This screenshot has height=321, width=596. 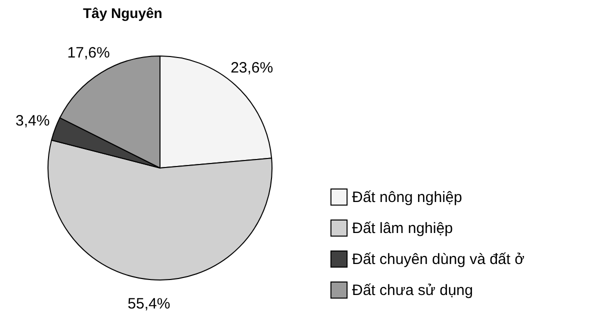 I want to click on data-label: 55,4%, so click(x=149, y=304).